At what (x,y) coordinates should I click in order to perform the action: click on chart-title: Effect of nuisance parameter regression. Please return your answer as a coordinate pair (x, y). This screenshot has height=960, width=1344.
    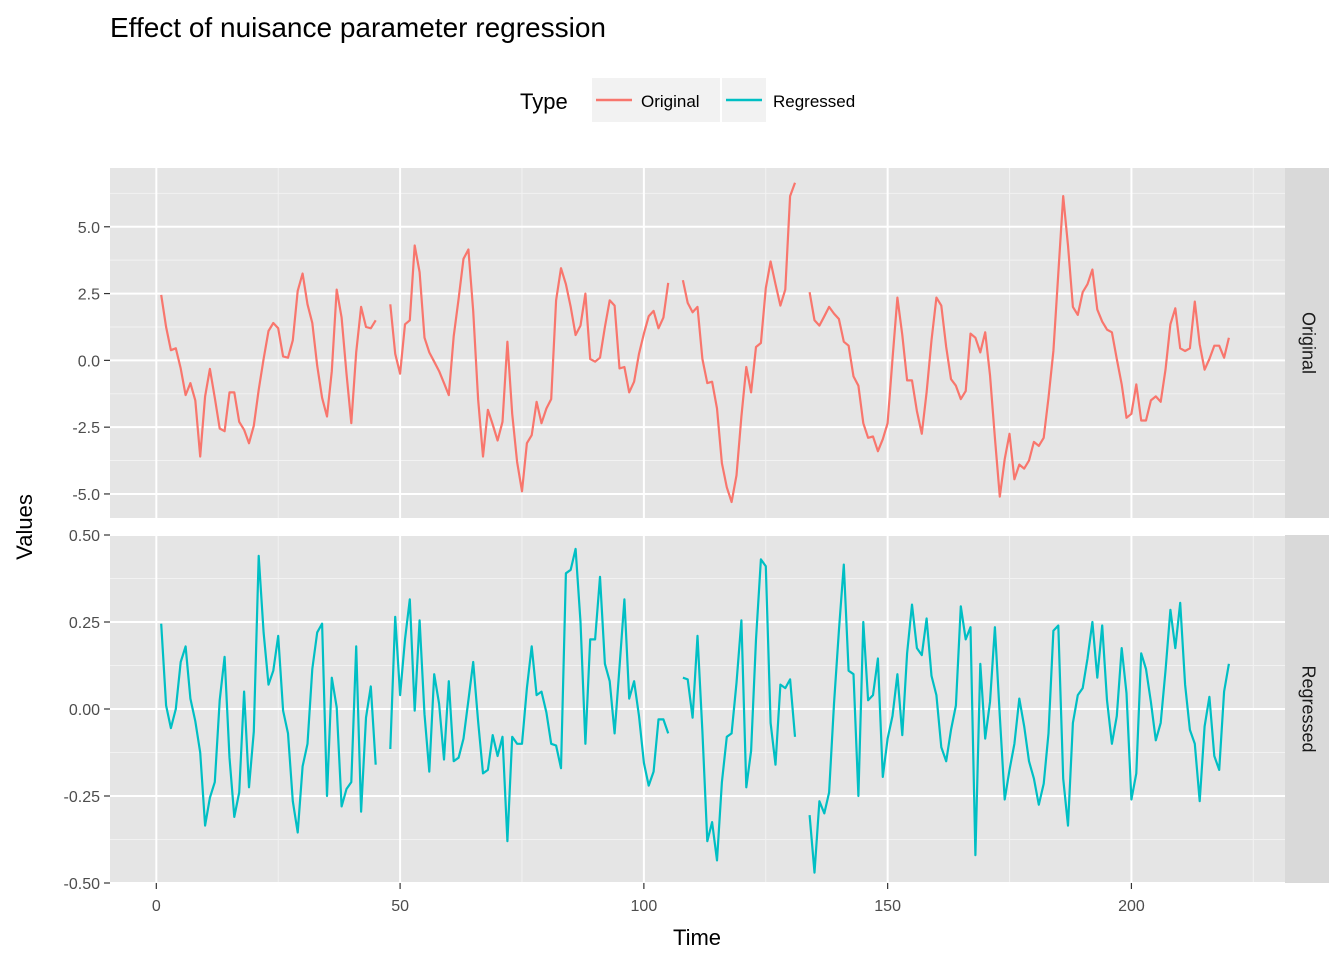
    Looking at the image, I should click on (358, 27).